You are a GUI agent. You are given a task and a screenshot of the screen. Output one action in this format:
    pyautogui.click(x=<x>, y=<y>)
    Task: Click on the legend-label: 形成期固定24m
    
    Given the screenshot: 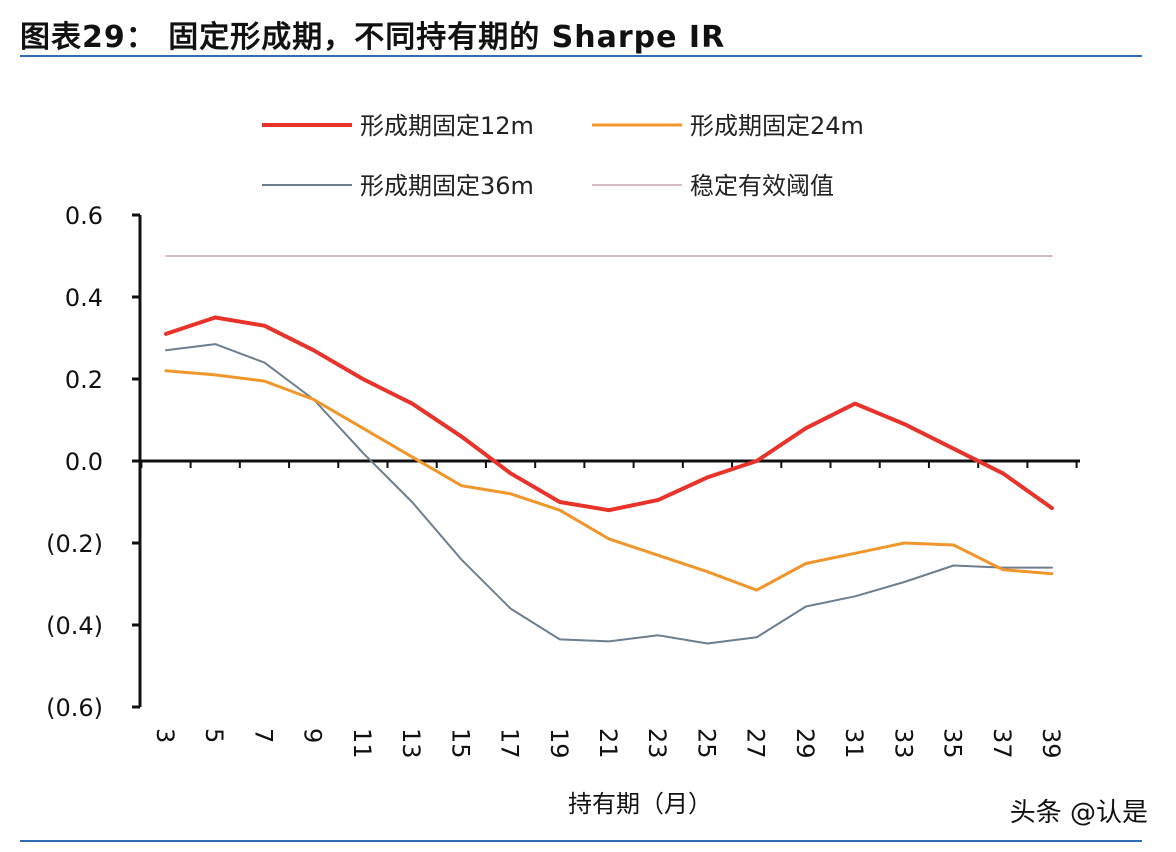 What is the action you would take?
    pyautogui.click(x=777, y=126)
    